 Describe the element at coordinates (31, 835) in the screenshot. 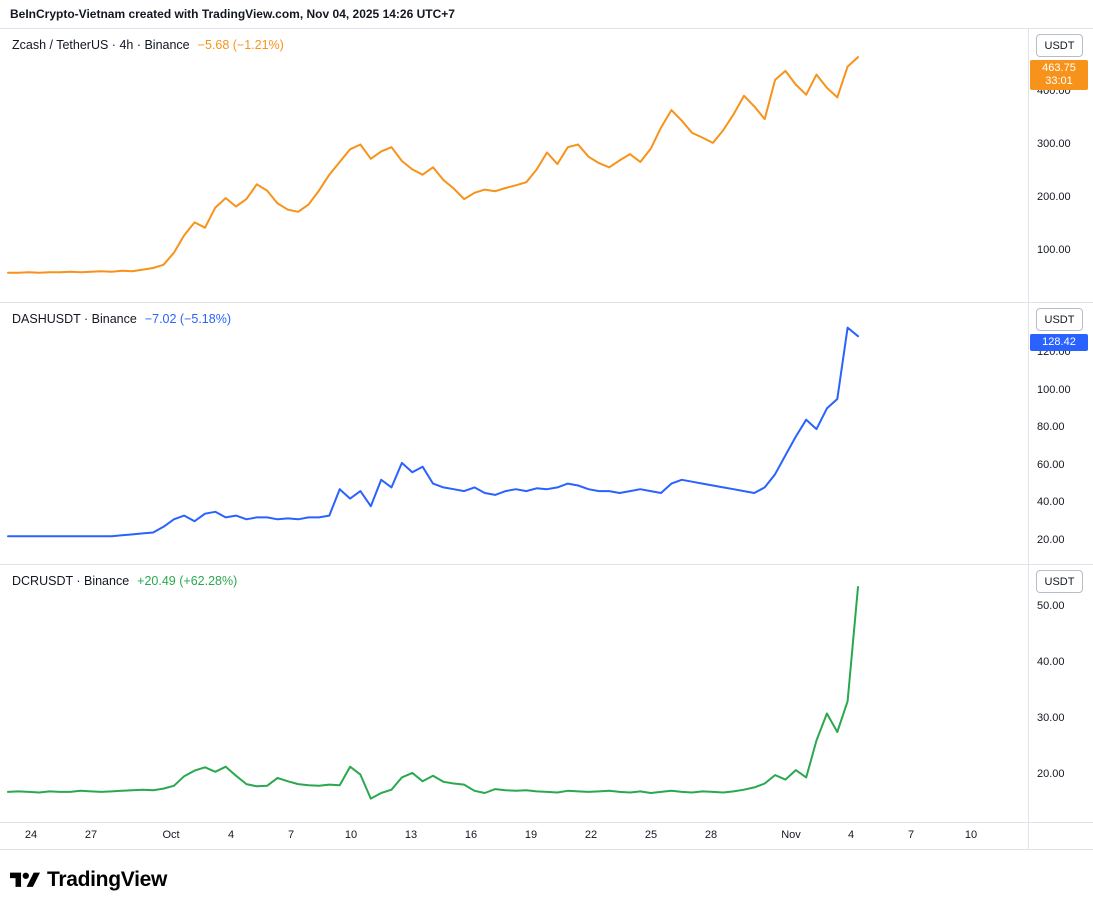

I see `time-axis-label: 24` at that location.